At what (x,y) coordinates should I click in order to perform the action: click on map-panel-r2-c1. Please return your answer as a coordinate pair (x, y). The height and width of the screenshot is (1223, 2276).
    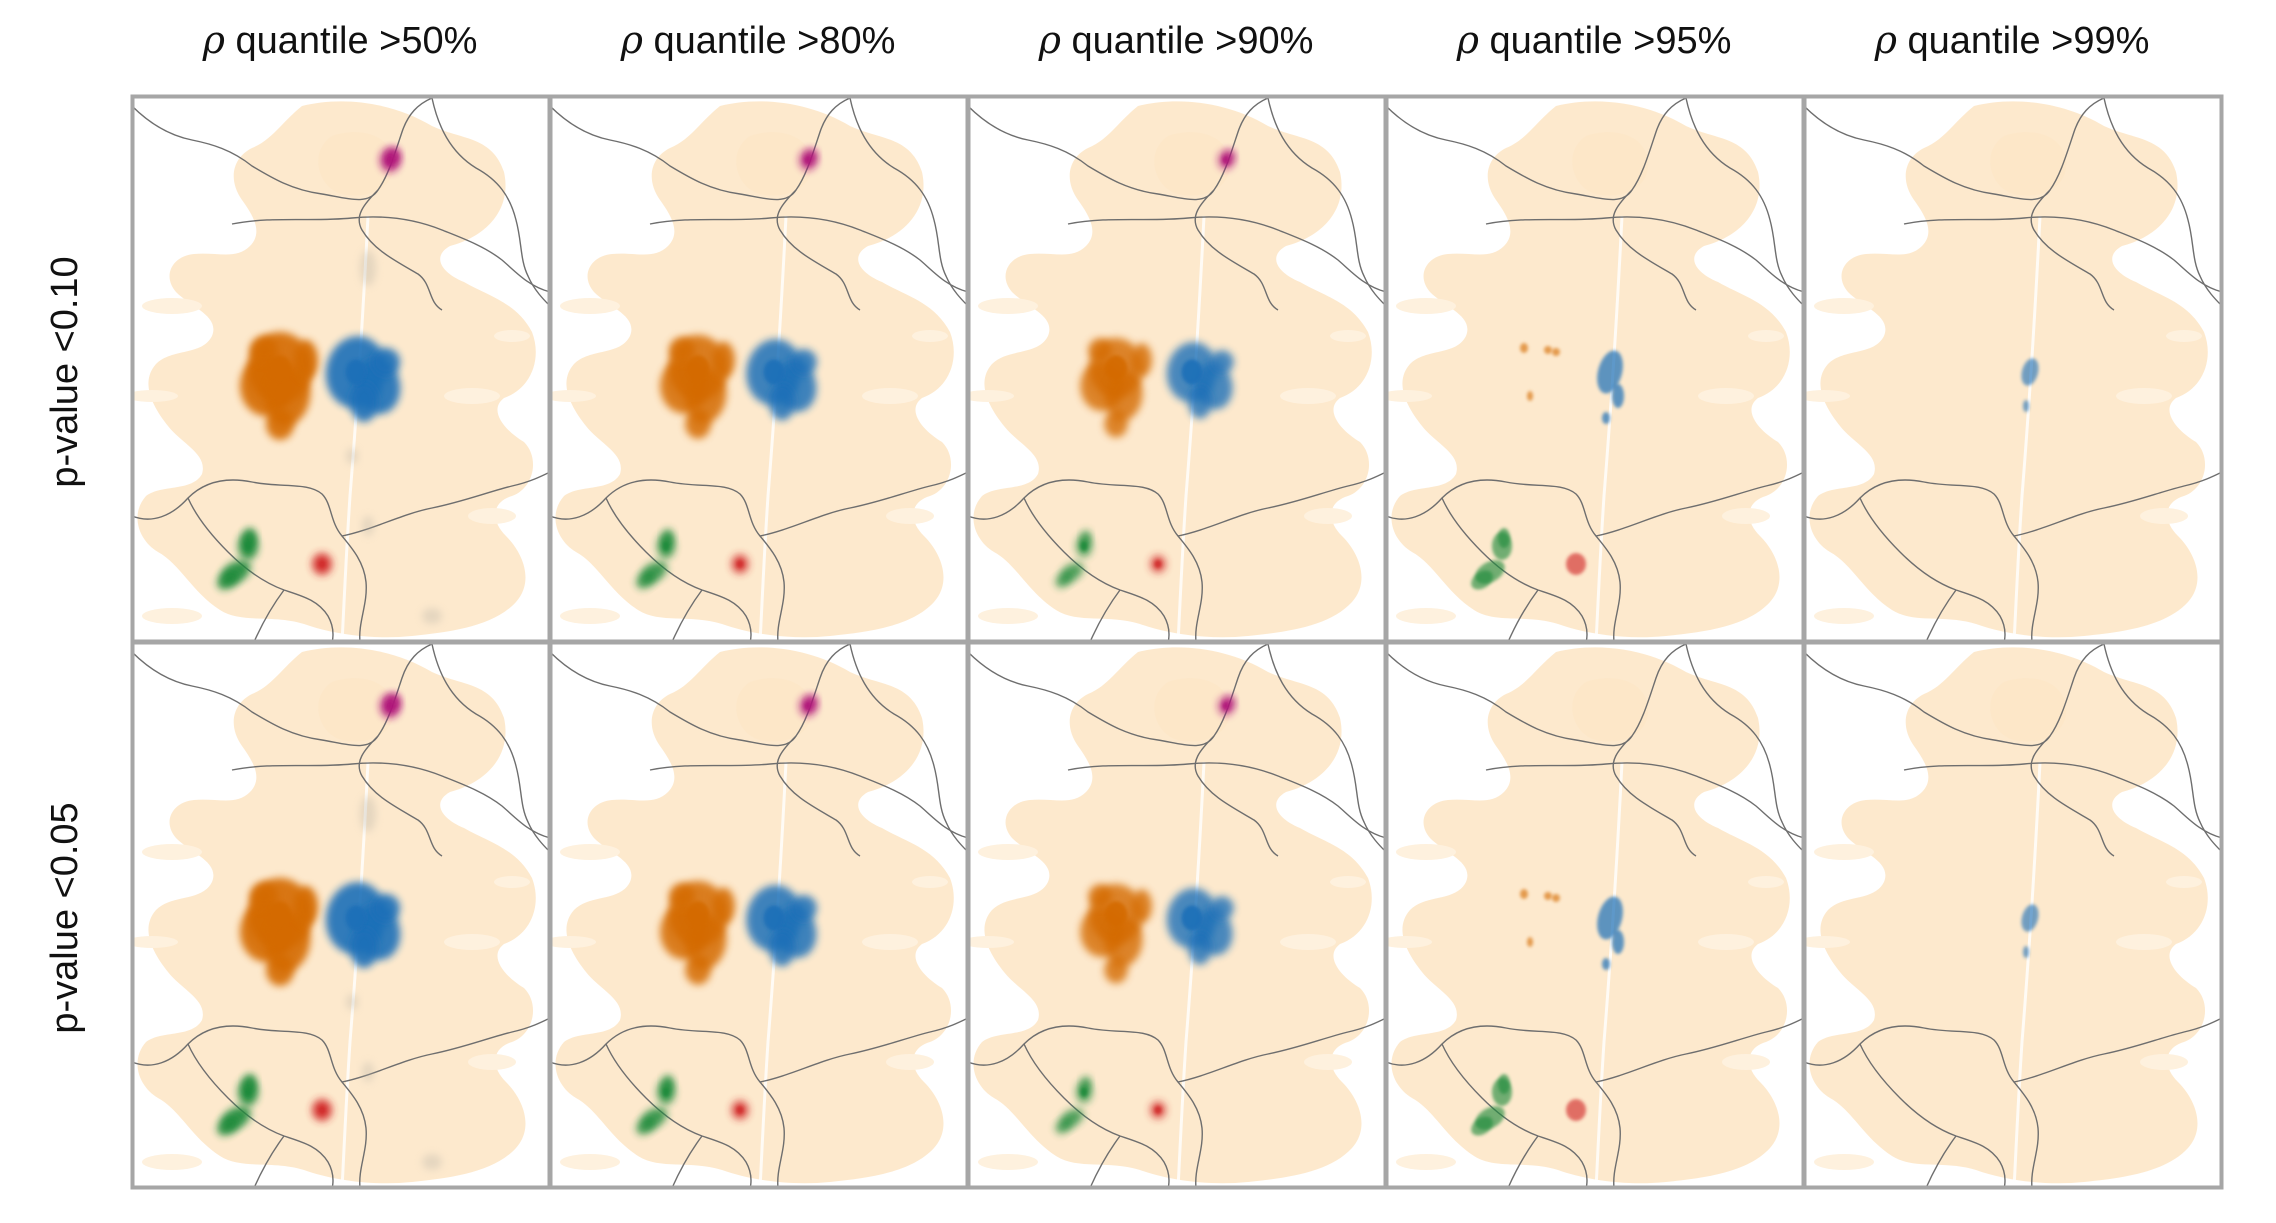
    Looking at the image, I should click on (341, 915).